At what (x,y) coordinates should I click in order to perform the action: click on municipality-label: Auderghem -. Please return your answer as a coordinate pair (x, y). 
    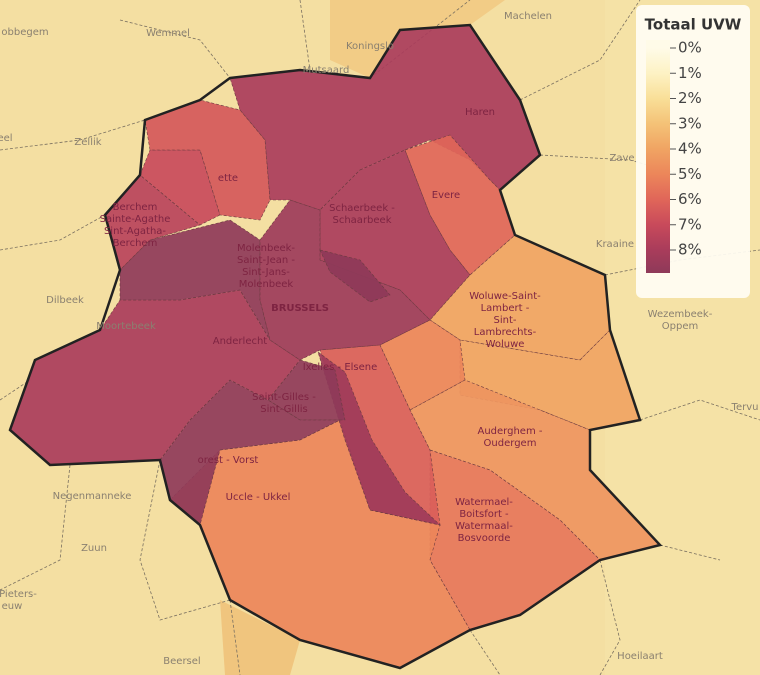
    Looking at the image, I should click on (510, 431).